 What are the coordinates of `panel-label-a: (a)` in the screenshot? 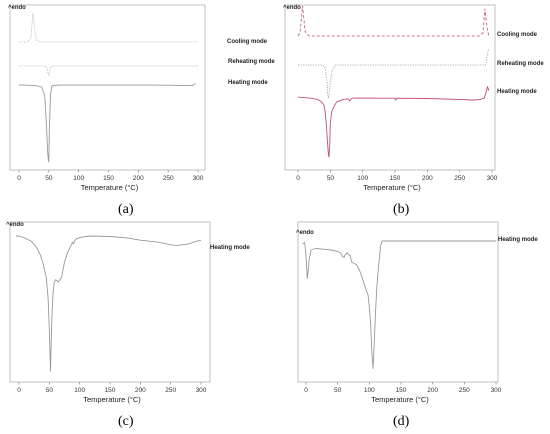 It's located at (126, 209).